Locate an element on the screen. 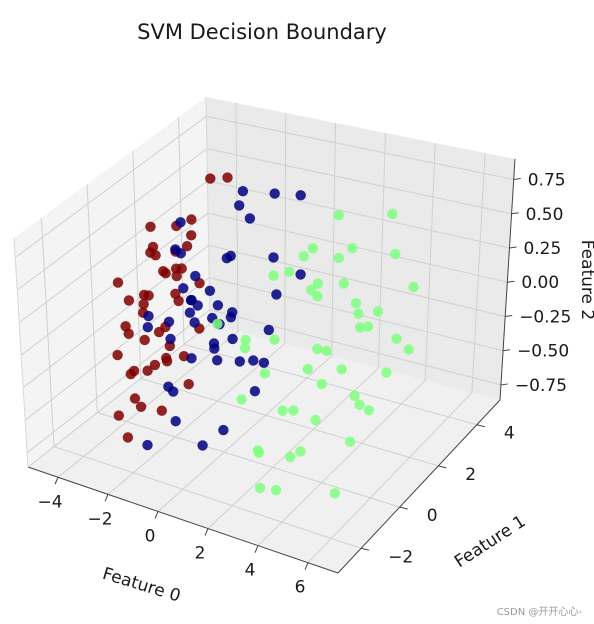 The width and height of the screenshot is (594, 624). watermark: CSDN @开开心心- is located at coordinates (539, 612).